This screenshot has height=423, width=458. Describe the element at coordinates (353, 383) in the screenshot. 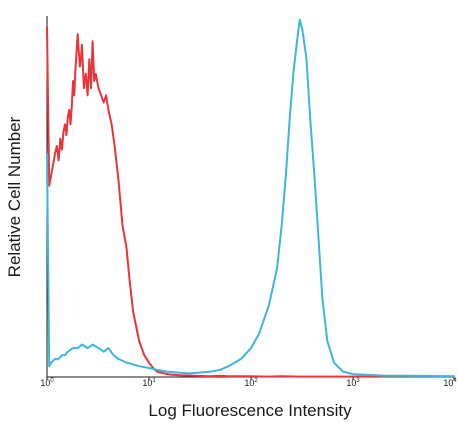

I see `x-tick-label-3: 103` at that location.